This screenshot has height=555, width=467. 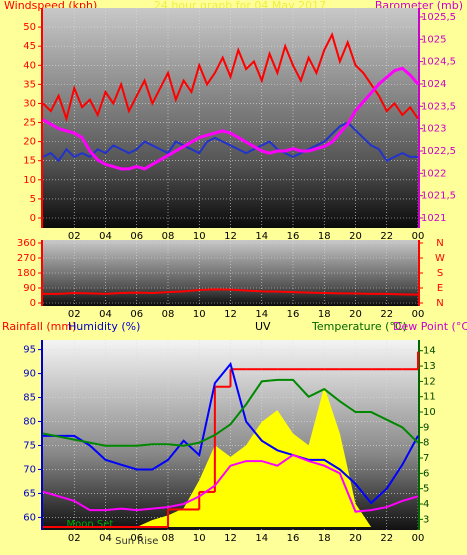 What do you see at coordinates (429, 366) in the screenshot?
I see `y2-tick-label: 13` at bounding box center [429, 366].